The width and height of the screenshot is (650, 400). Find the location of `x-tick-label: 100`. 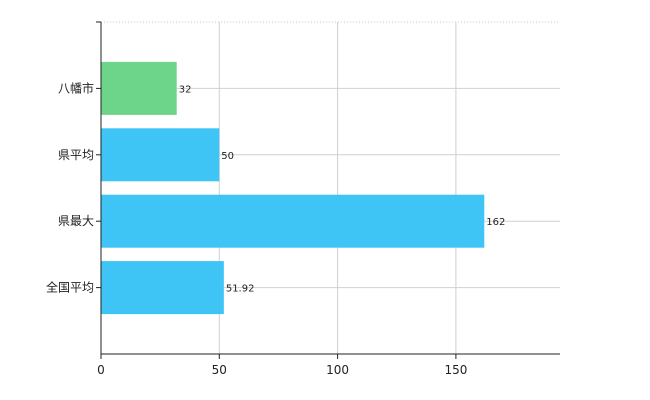

x-tick-label: 100 is located at coordinates (337, 370).